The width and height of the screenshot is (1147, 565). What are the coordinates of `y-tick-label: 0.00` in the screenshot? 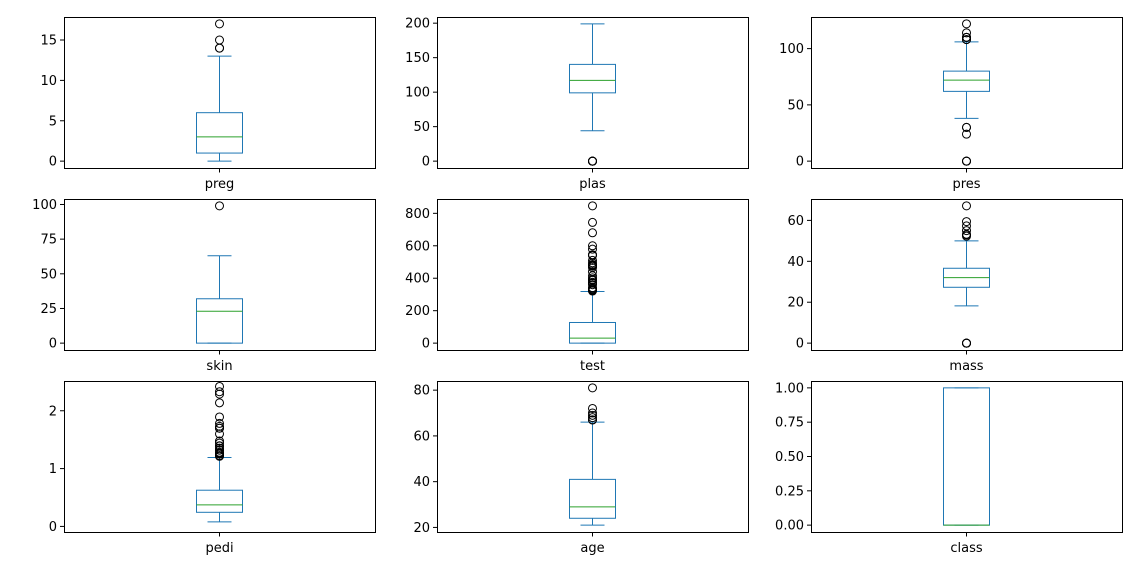 It's located at (789, 526).